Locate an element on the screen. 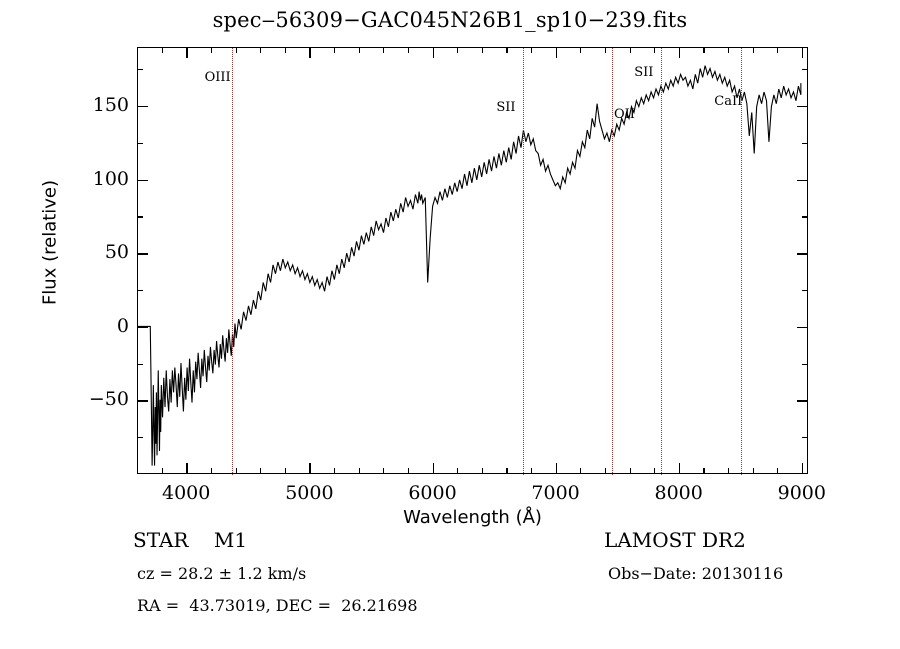 The image size is (900, 649). radial-velocity-label: cz = 28.2 ± 1.2 km/s is located at coordinates (222, 573).